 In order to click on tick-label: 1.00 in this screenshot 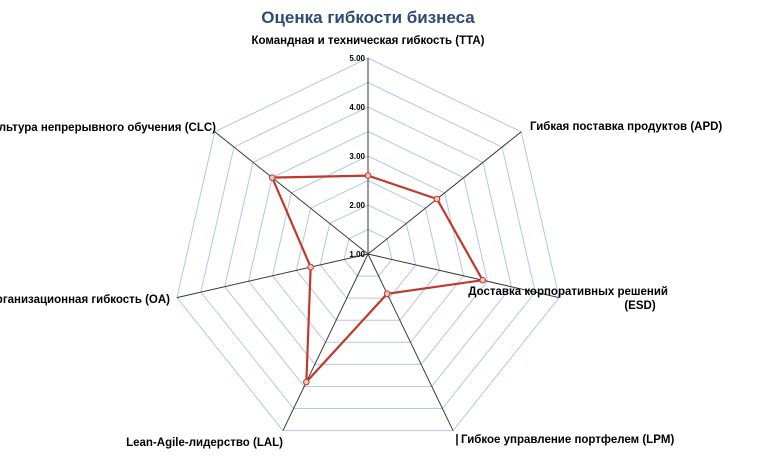, I will do `click(357, 254)`.